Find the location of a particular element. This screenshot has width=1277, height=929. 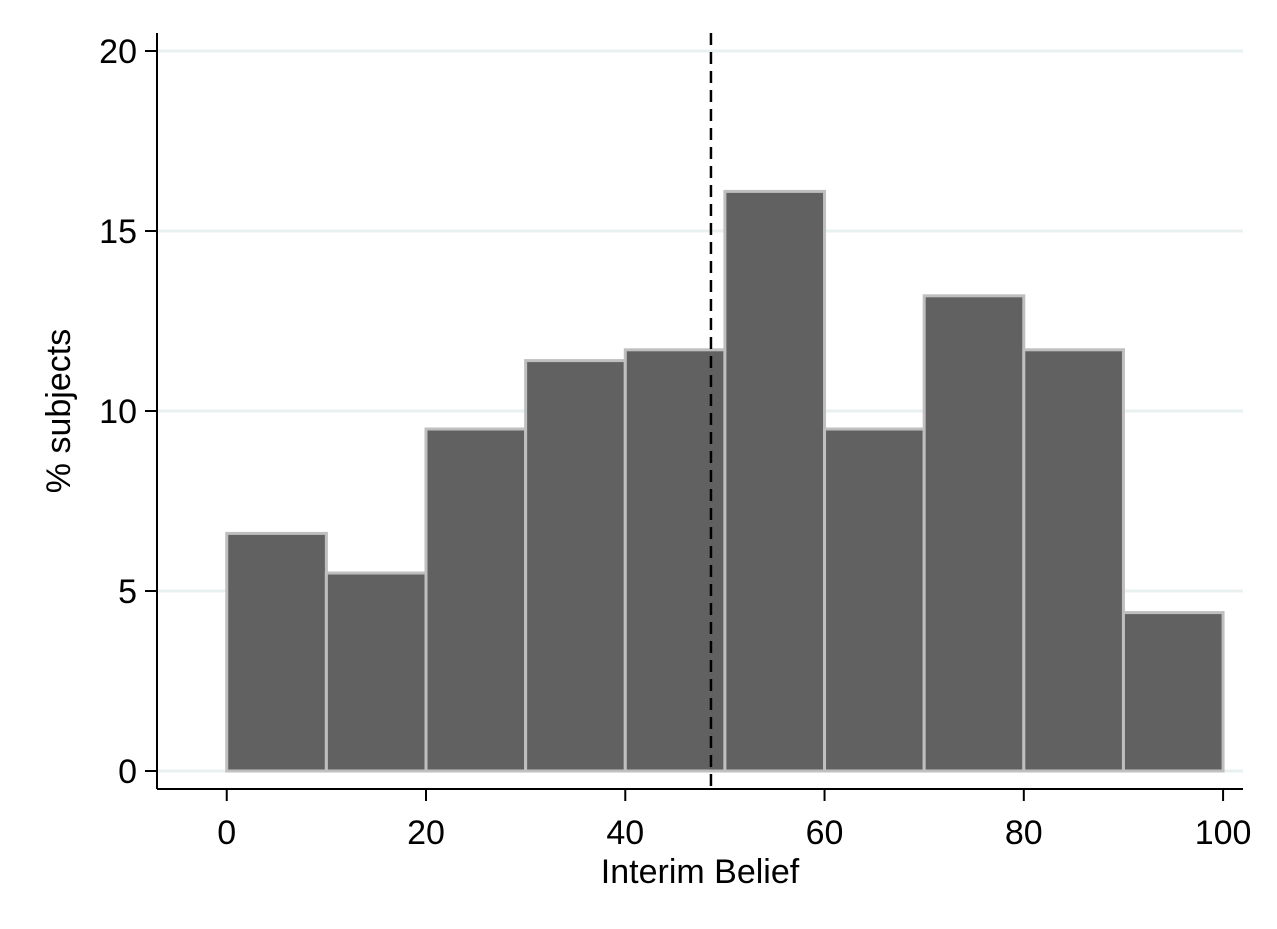

x-tick-label: 40 is located at coordinates (625, 833).